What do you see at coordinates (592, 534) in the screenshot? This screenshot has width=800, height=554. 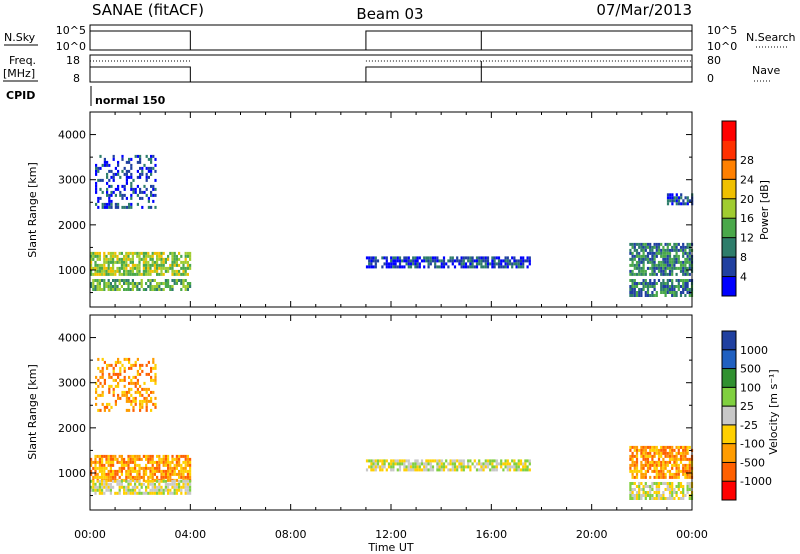 I see `x-tick-label: 20:00` at bounding box center [592, 534].